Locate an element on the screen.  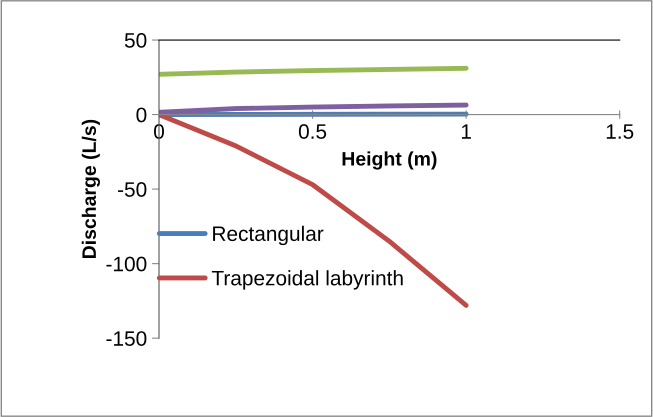
x-tick-label: 1.5 is located at coordinates (620, 131).